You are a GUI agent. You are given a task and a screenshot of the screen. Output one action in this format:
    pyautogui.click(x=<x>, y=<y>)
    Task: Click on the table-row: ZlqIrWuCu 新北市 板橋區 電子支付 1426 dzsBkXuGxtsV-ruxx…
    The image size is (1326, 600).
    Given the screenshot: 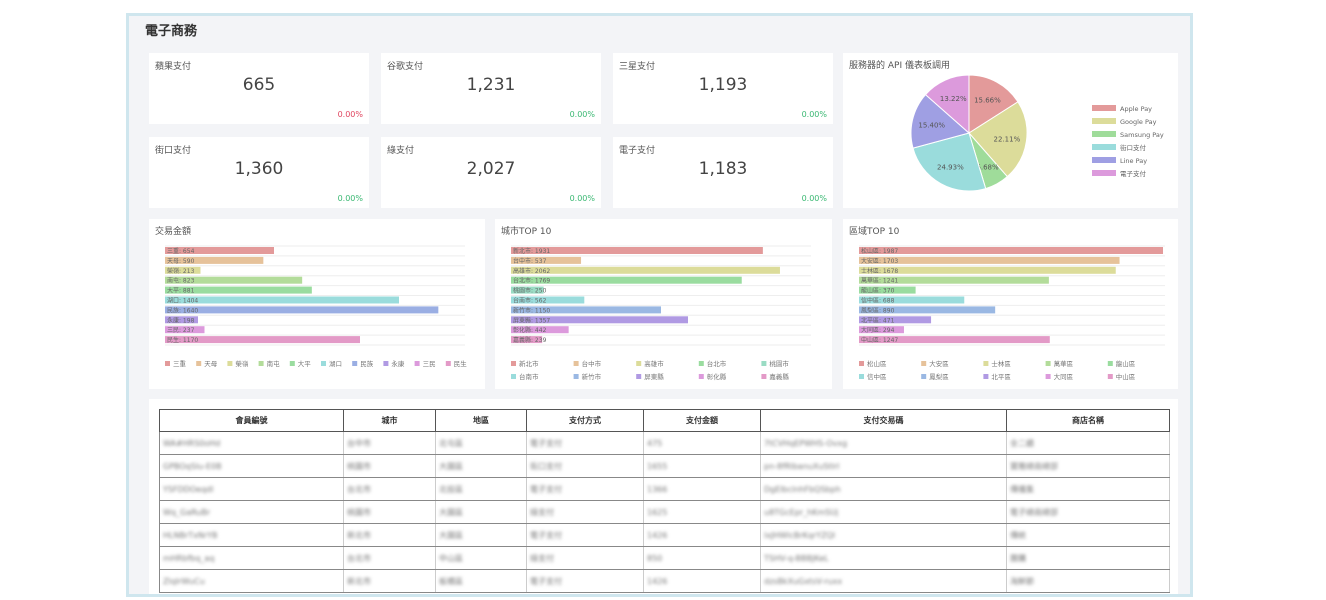 What is the action you would take?
    pyautogui.click(x=664, y=581)
    